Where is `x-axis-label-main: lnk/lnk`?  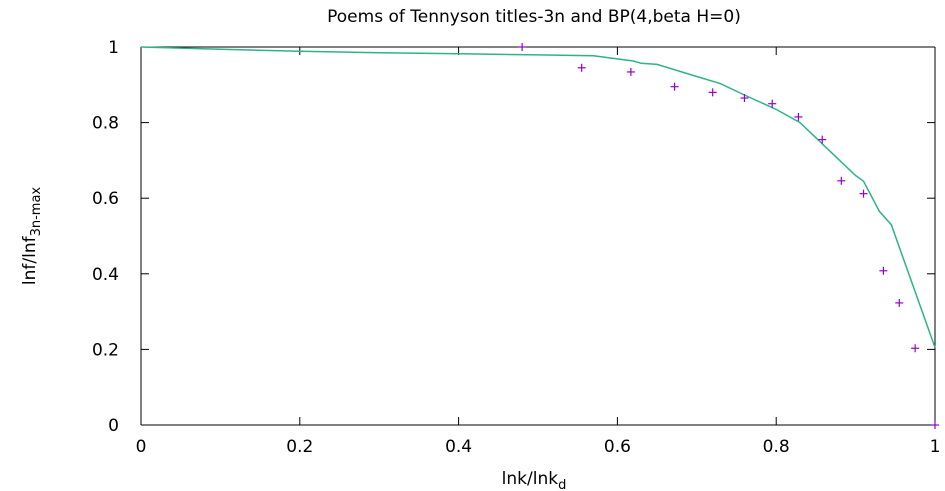
x-axis-label-main: lnk/lnk is located at coordinates (530, 479).